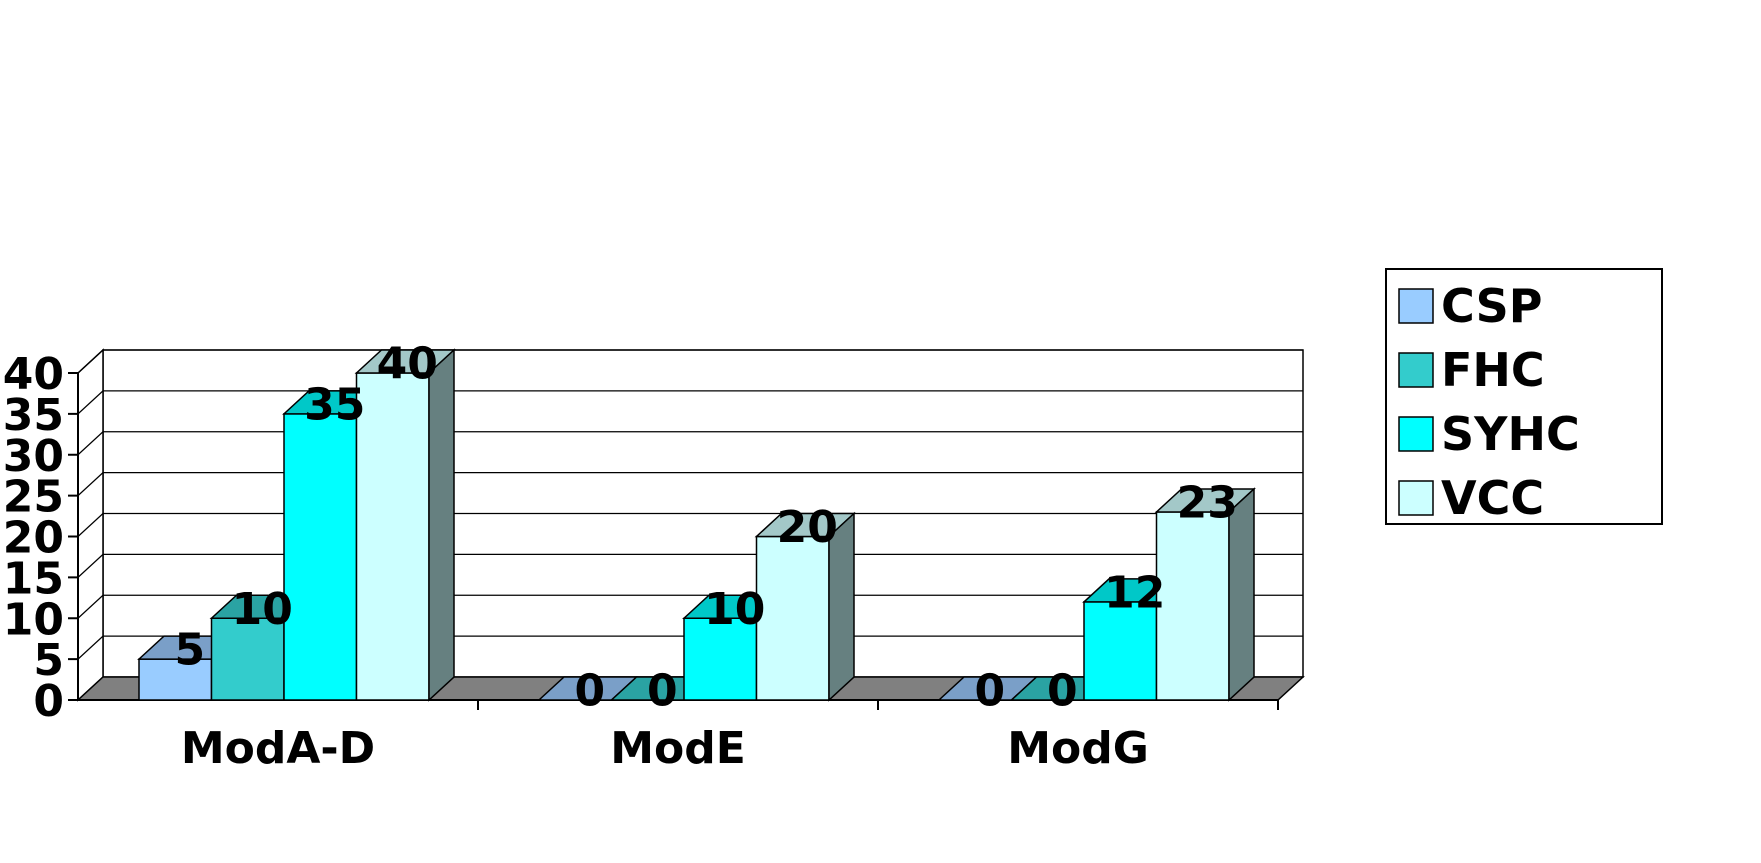  What do you see at coordinates (33, 415) in the screenshot?
I see `y-tick-label: 35` at bounding box center [33, 415].